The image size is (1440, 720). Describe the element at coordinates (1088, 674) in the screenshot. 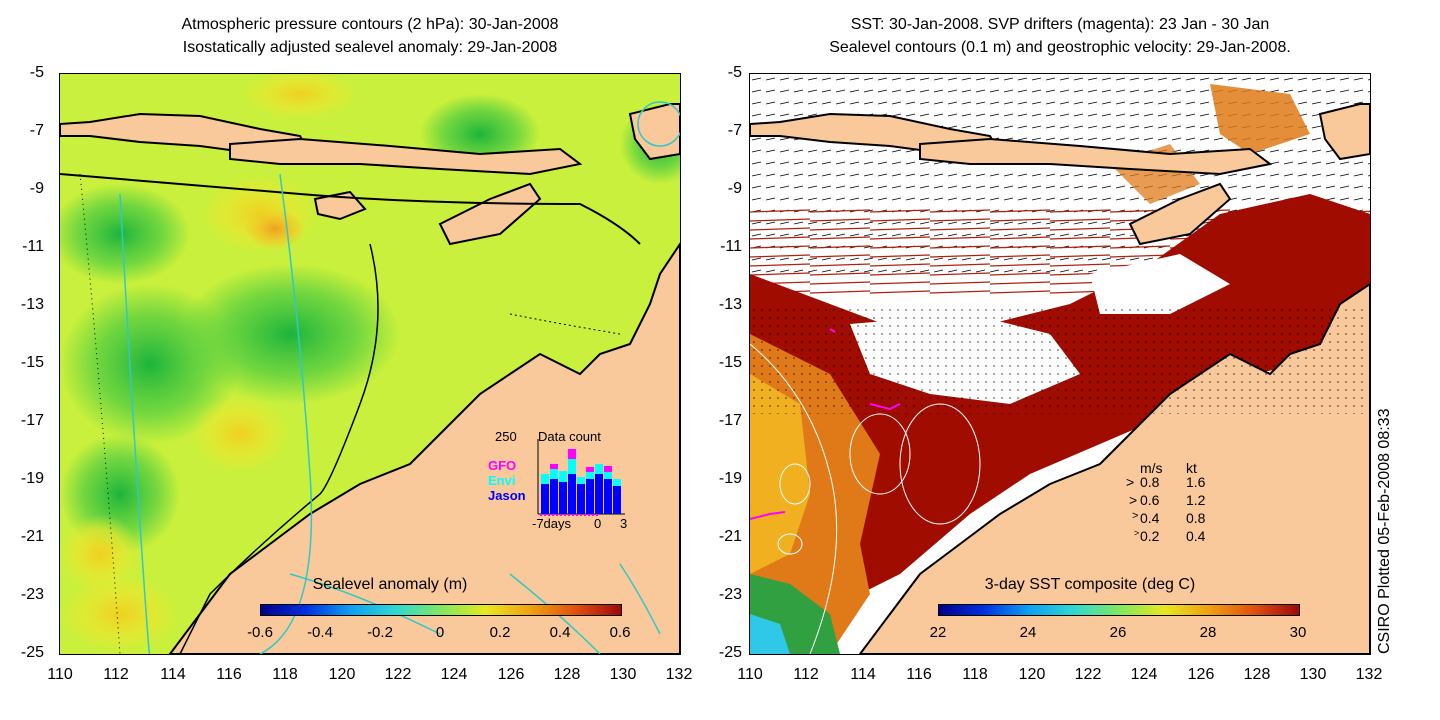

I see `right-x-tick-6: 122` at that location.